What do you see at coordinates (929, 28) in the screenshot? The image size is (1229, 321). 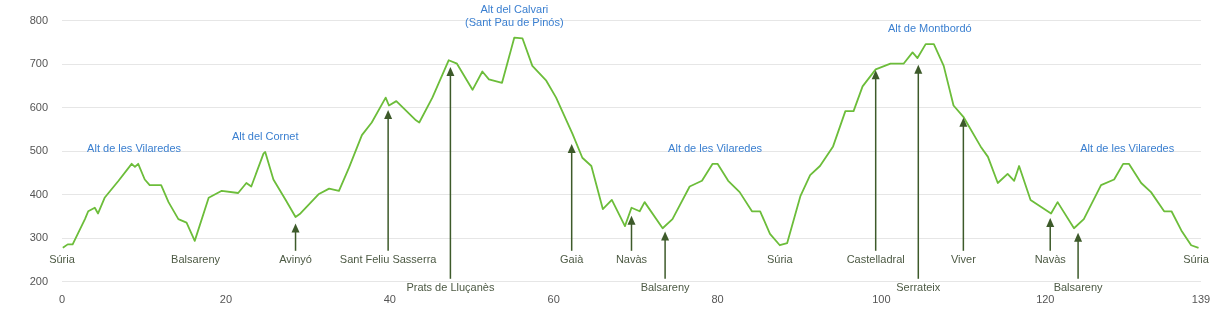 I see `annotation: Alt de Montbordó` at bounding box center [929, 28].